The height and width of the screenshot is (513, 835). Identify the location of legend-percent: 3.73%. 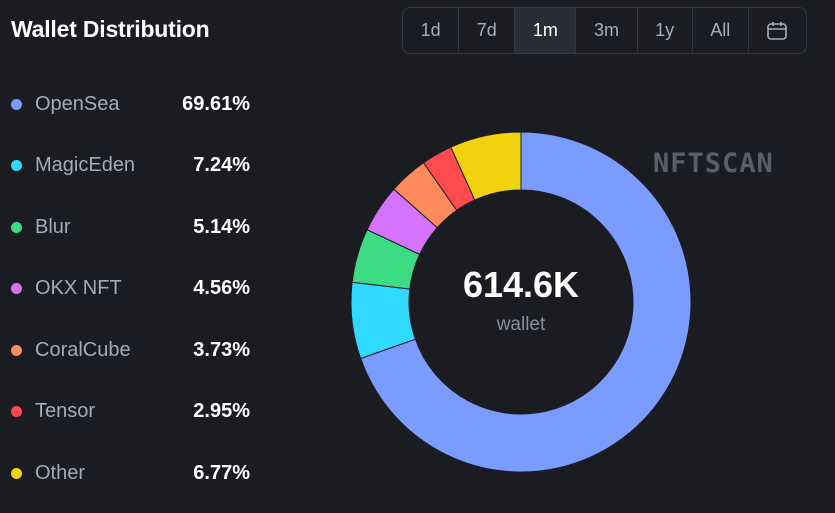
(221, 349).